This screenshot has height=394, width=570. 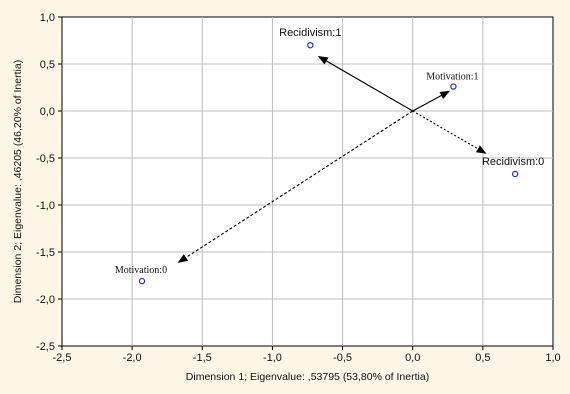 What do you see at coordinates (202, 358) in the screenshot?
I see `x-tick-label: -1,5` at bounding box center [202, 358].